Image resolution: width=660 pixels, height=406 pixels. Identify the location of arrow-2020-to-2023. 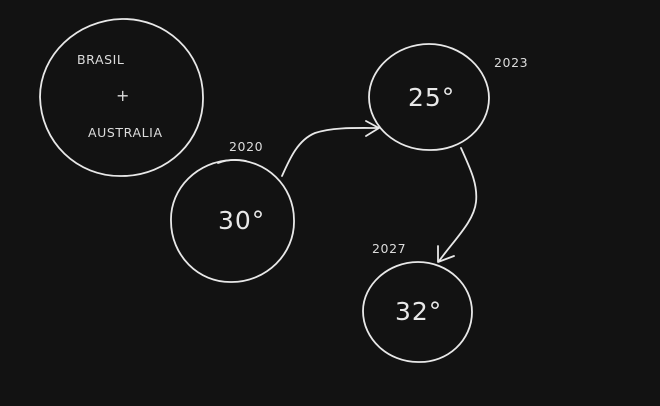
(330, 148).